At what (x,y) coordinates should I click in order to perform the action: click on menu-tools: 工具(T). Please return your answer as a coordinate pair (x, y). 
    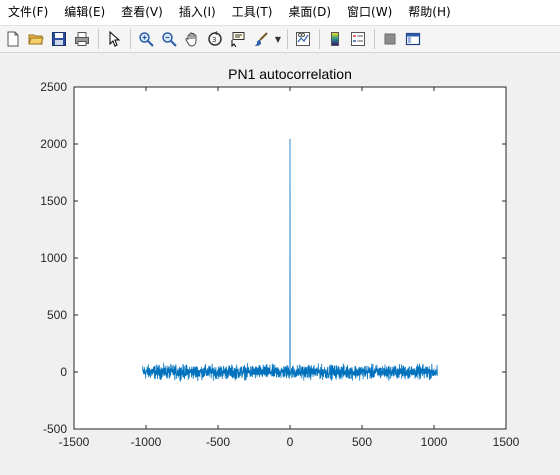
    Looking at the image, I should click on (252, 12).